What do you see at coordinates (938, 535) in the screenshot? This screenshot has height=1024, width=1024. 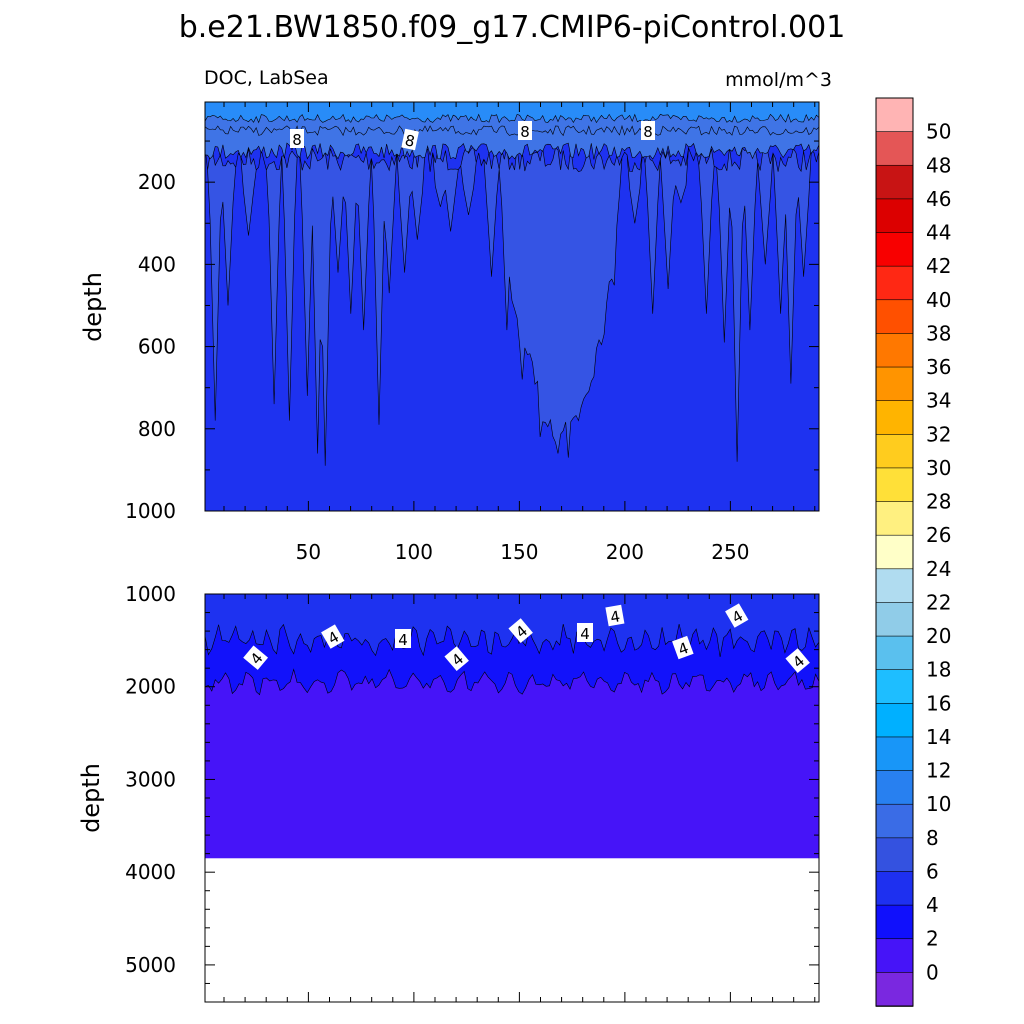 I see `colorbar-label: 26` at bounding box center [938, 535].